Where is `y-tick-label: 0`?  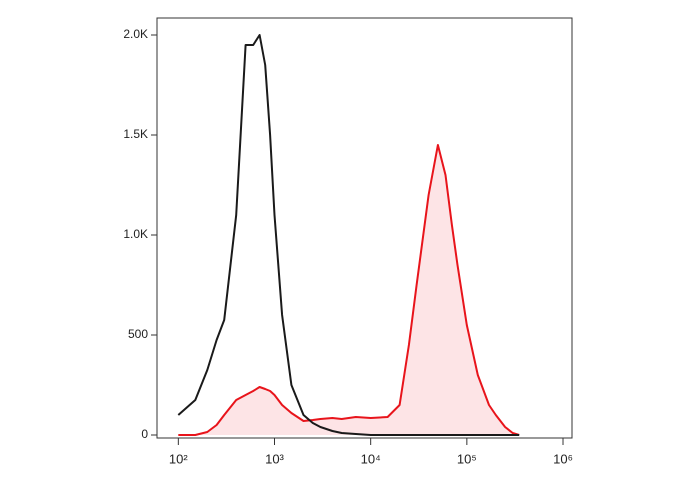
y-tick-label: 0 is located at coordinates (144, 434).